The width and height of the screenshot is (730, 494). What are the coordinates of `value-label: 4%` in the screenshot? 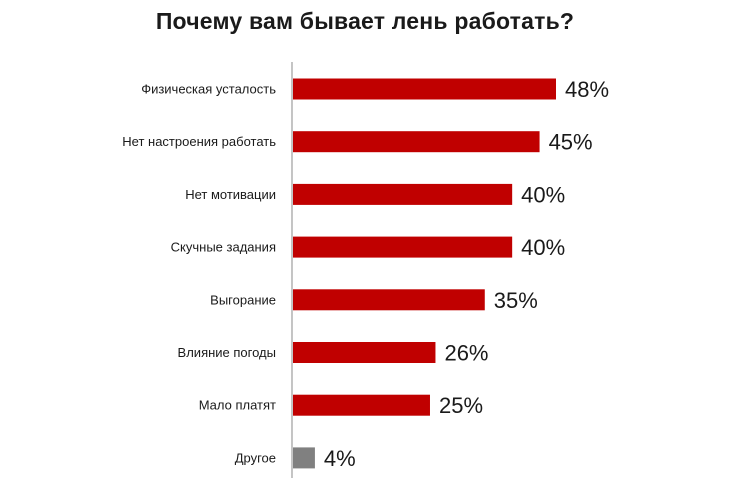 It's located at (340, 458).